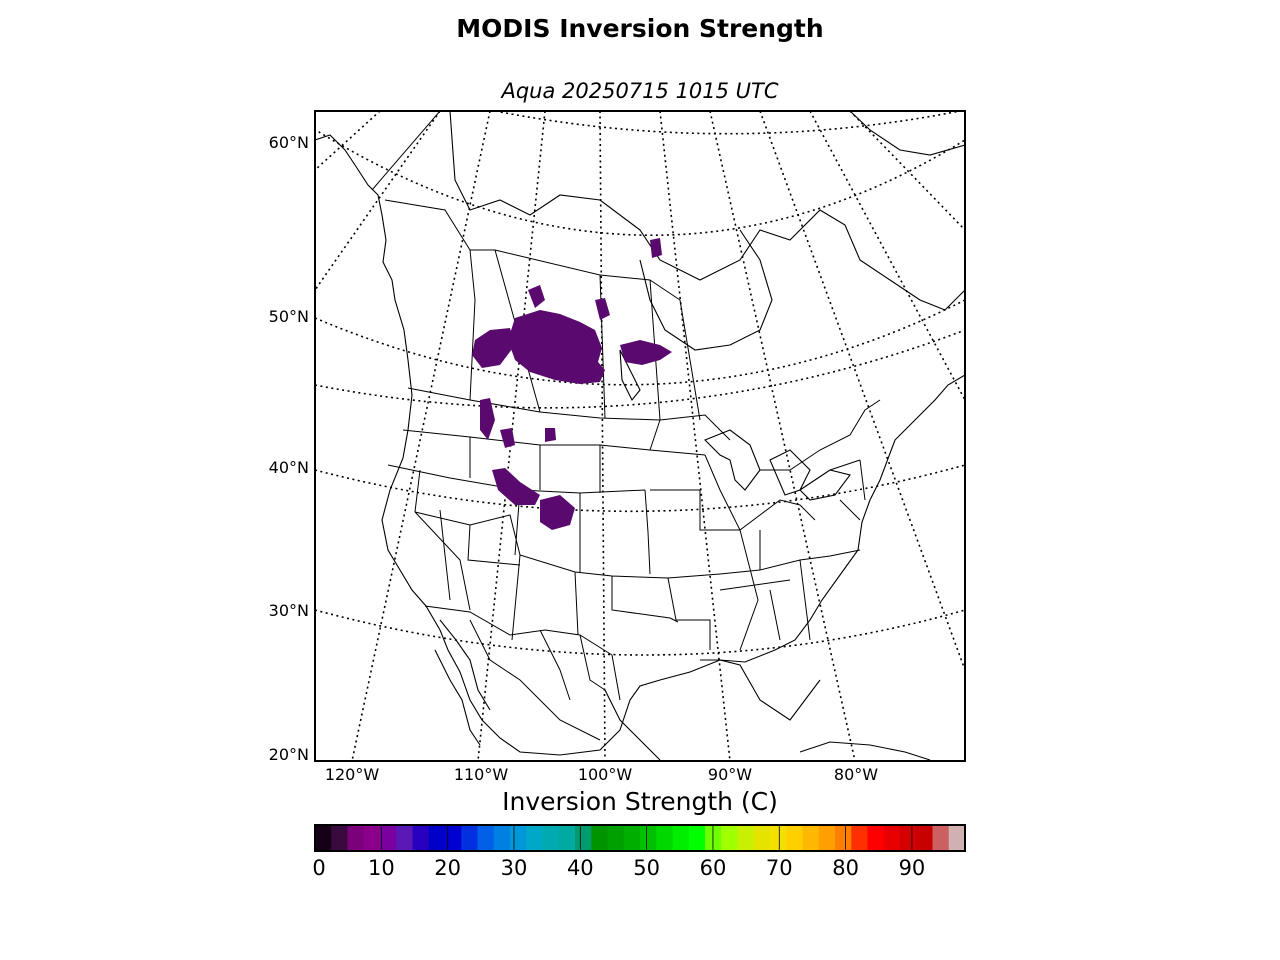  I want to click on lat-label-50n: 50°N, so click(289, 316).